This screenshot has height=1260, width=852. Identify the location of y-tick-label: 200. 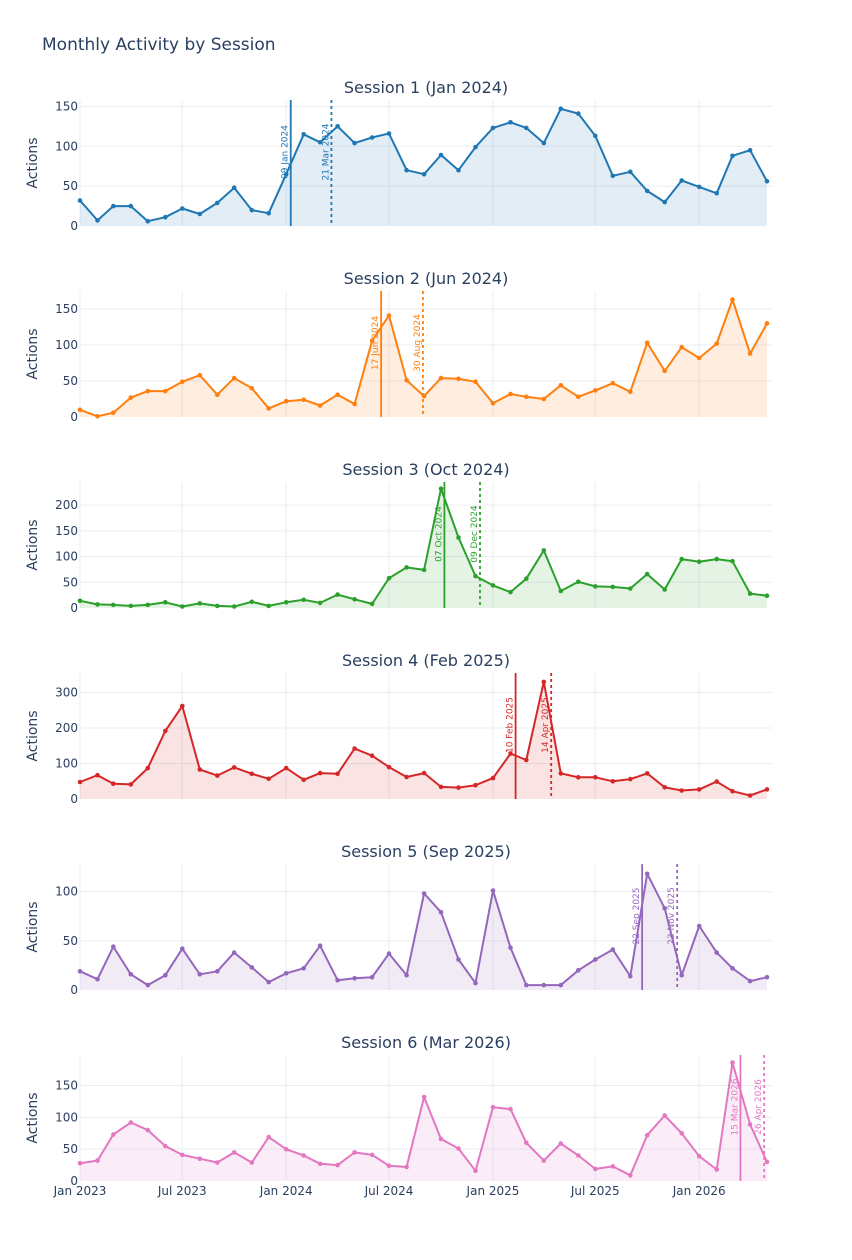
(66, 505).